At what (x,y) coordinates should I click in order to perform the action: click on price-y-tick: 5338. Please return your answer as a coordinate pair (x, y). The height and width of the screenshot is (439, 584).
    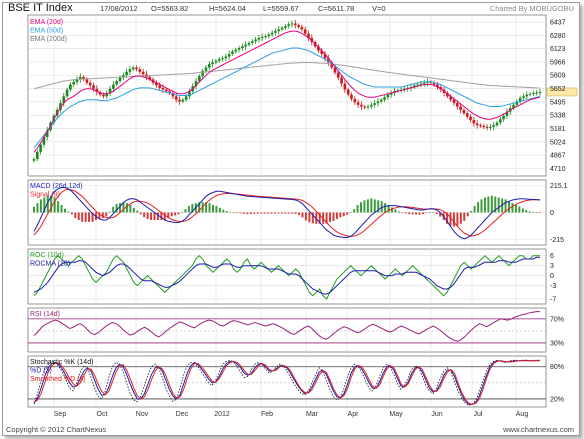
    Looking at the image, I should click on (558, 116).